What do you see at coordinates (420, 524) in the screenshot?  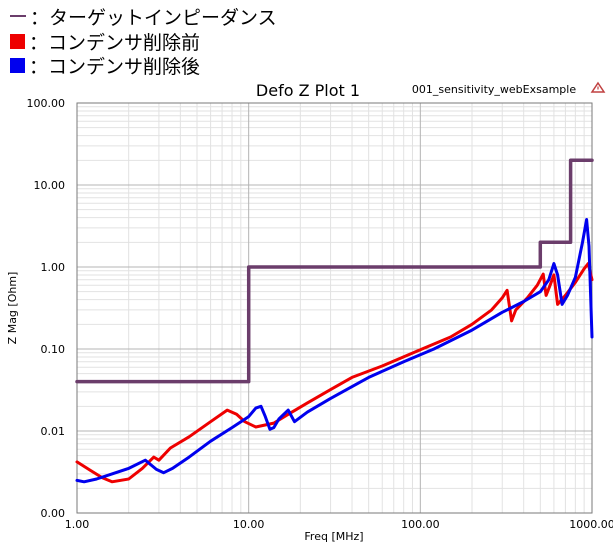 I see `x-tick-label: 100.00` at bounding box center [420, 524].